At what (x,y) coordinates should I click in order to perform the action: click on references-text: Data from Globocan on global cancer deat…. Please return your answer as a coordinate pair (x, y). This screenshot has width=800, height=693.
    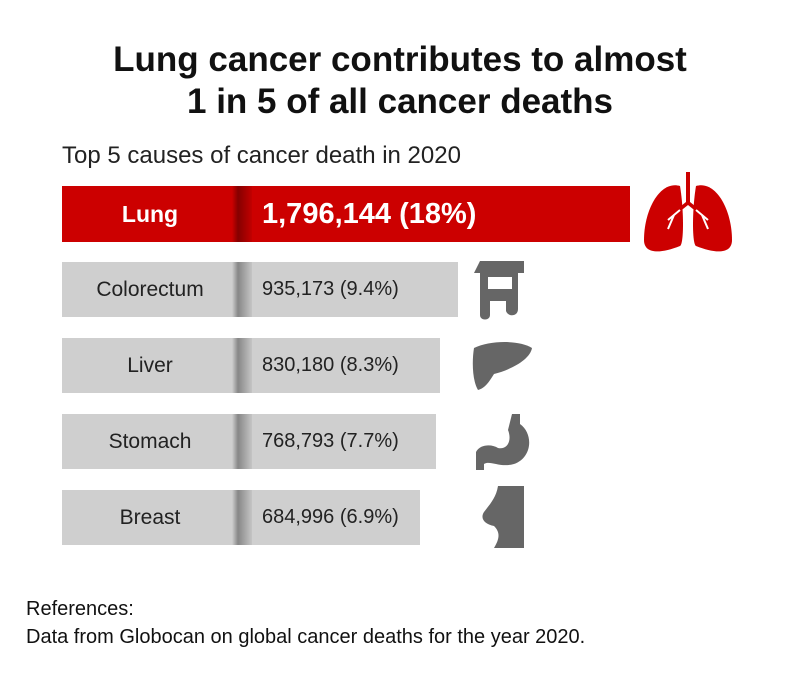
    Looking at the image, I should click on (306, 637).